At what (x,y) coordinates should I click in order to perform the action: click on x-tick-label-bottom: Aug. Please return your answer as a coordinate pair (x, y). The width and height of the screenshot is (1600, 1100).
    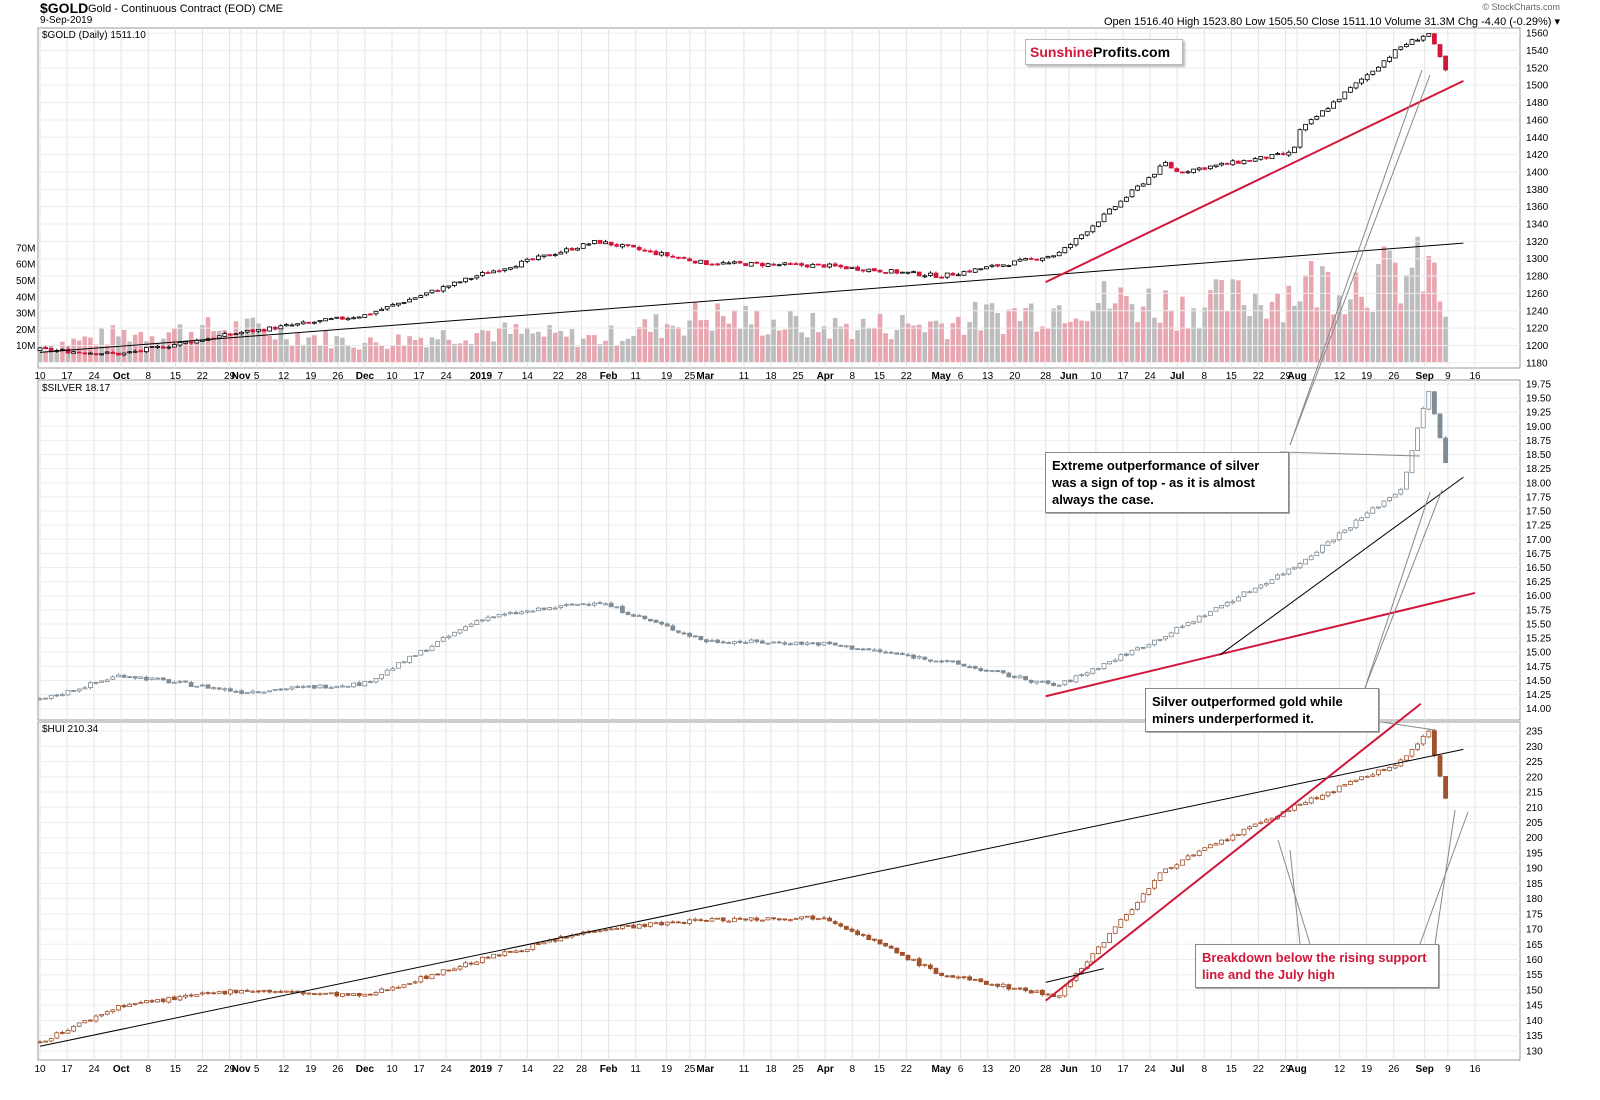
    Looking at the image, I should click on (1296, 1069).